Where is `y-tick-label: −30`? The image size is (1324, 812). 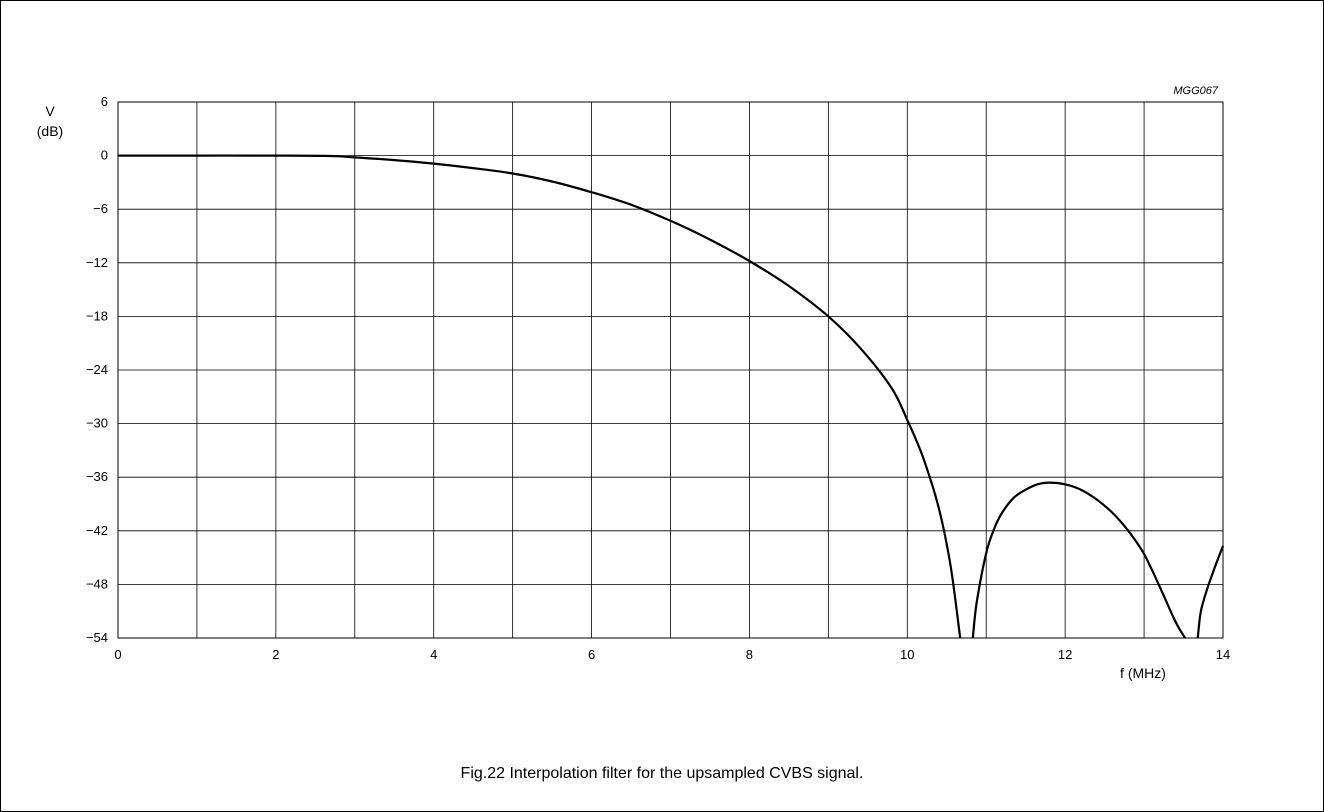 y-tick-label: −30 is located at coordinates (97, 423).